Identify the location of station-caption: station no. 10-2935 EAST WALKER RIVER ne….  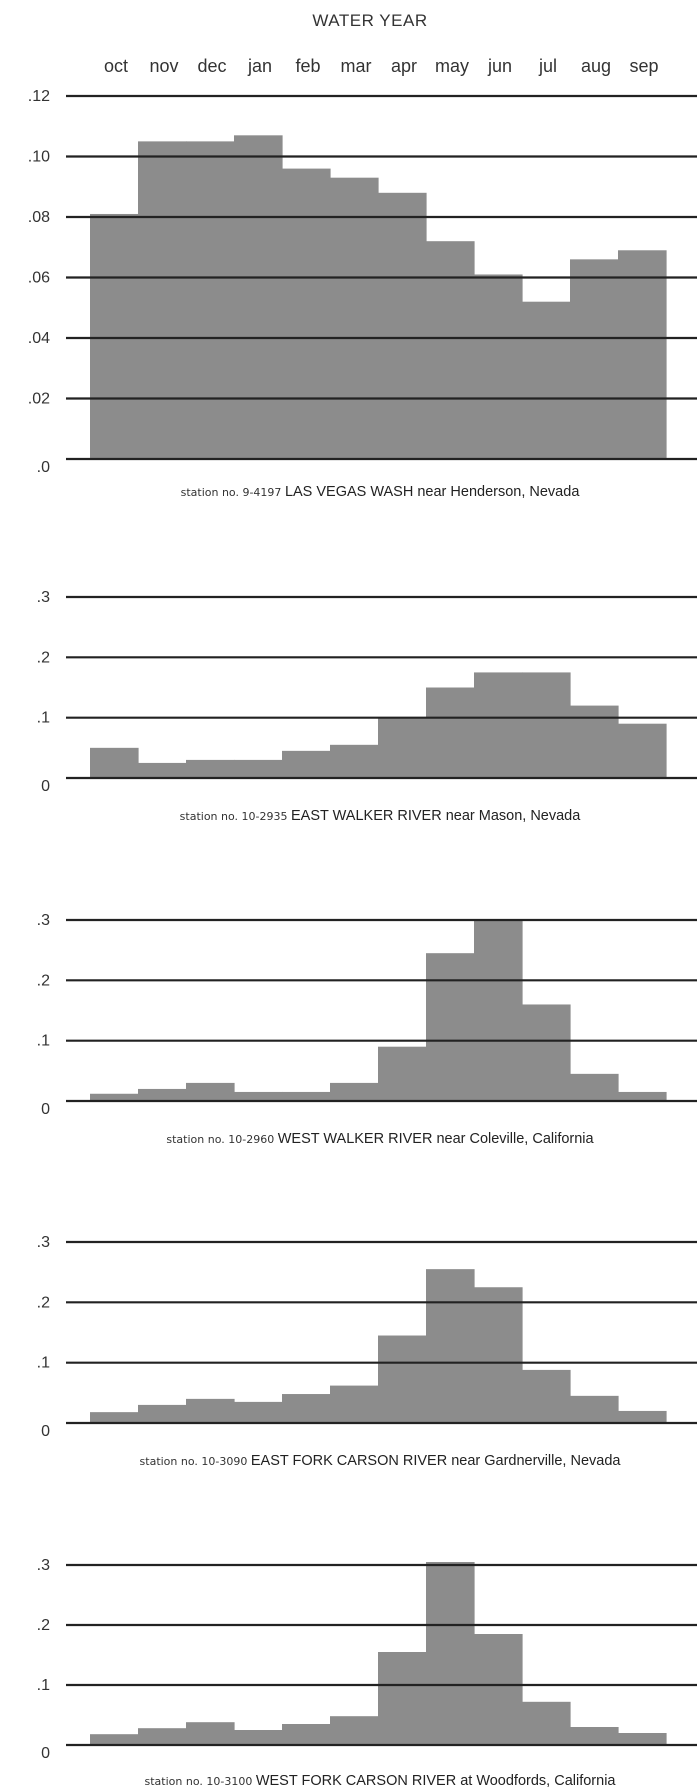
(381, 816).